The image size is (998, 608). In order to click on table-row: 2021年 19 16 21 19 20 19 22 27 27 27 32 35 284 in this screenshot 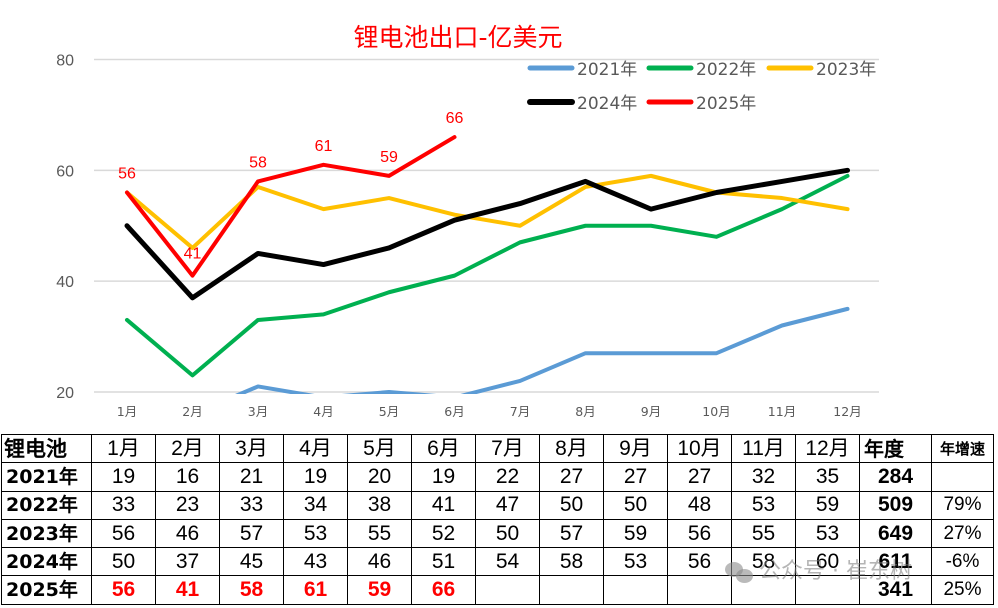, I will do `click(497, 477)`.